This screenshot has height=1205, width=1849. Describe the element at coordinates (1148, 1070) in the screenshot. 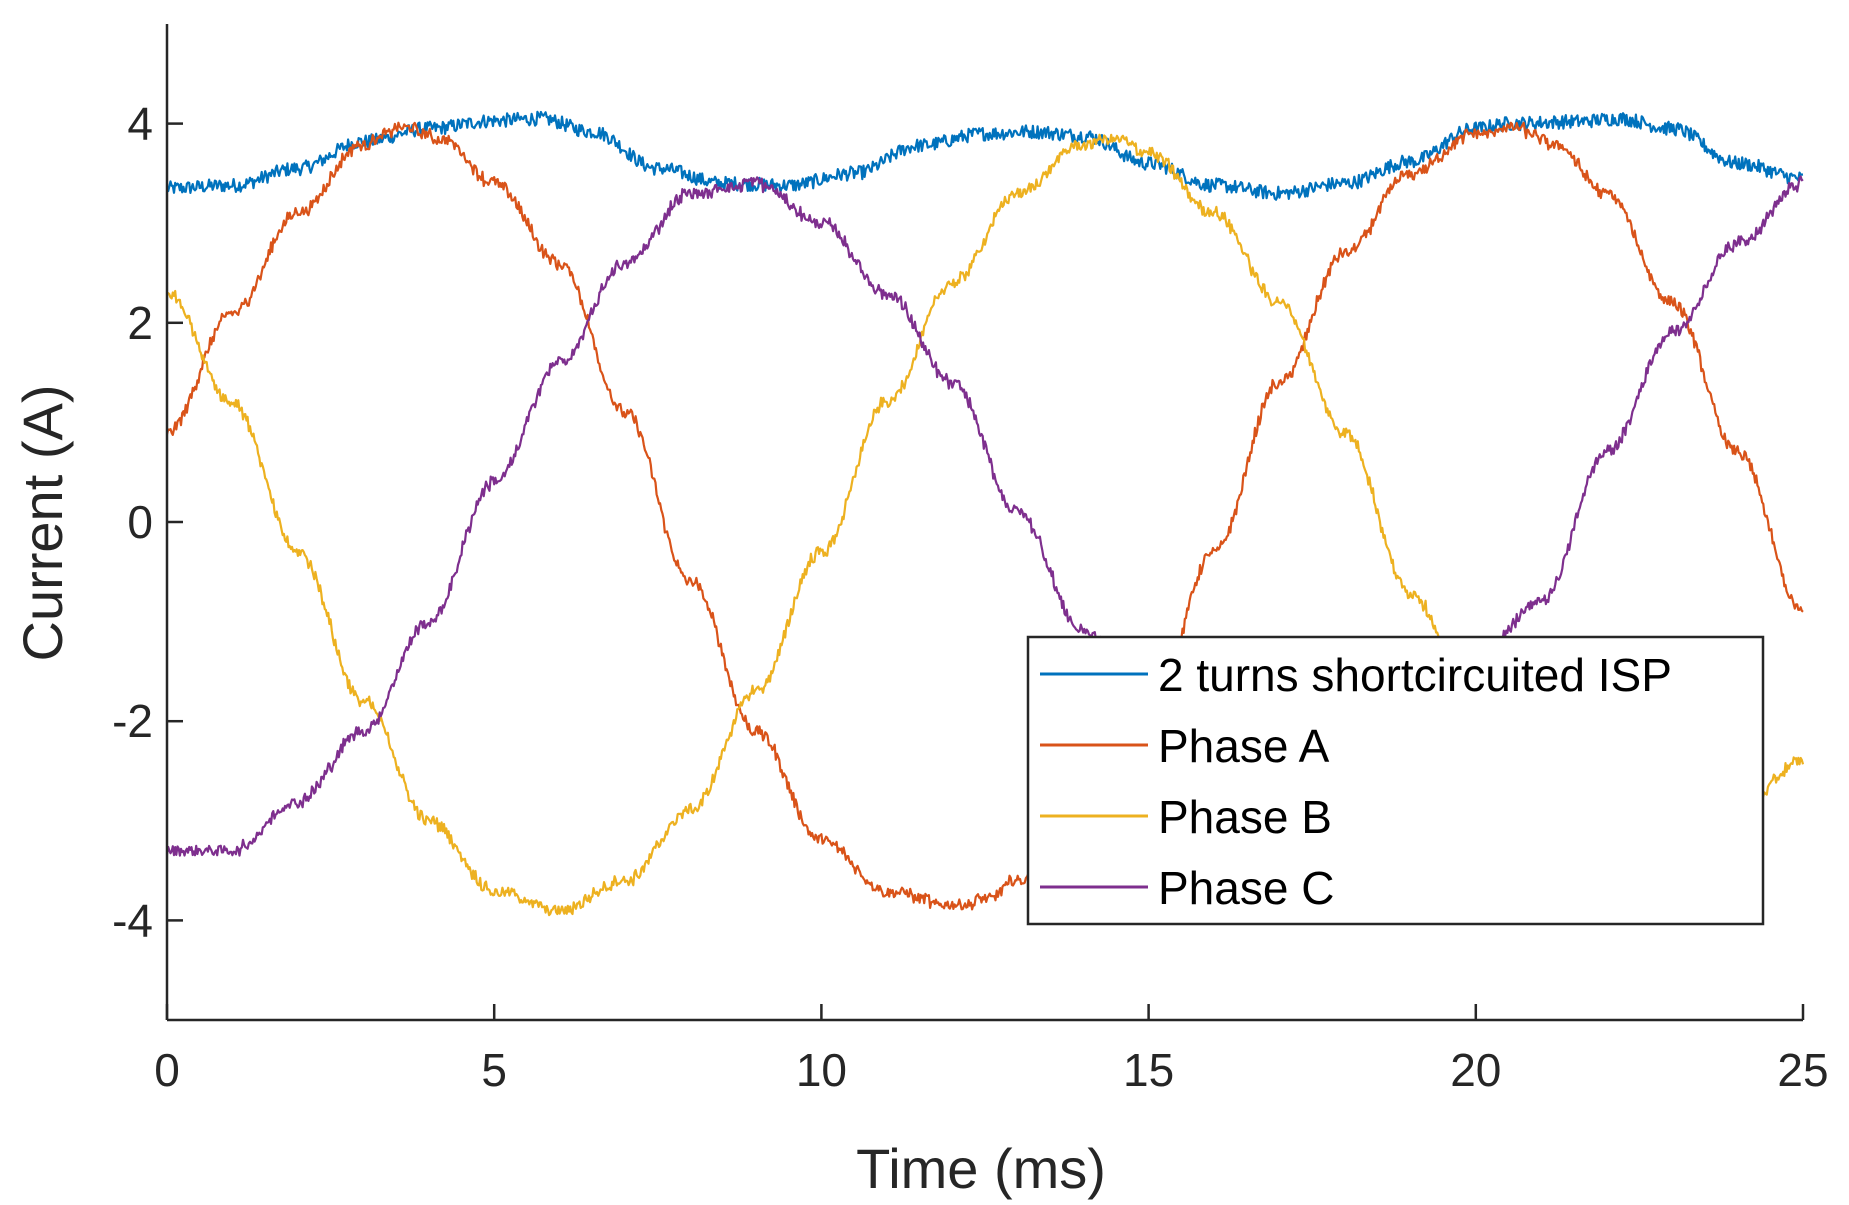

I see `x-tick-label: 15` at that location.